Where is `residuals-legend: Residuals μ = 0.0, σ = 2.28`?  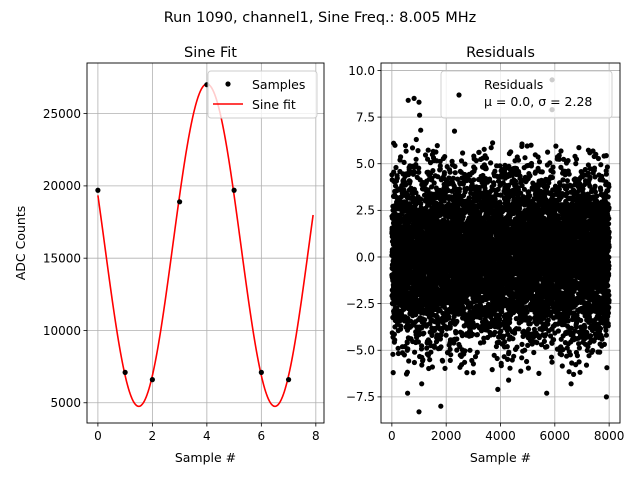
residuals-legend: Residuals μ = 0.0, σ = 2.28 is located at coordinates (526, 94).